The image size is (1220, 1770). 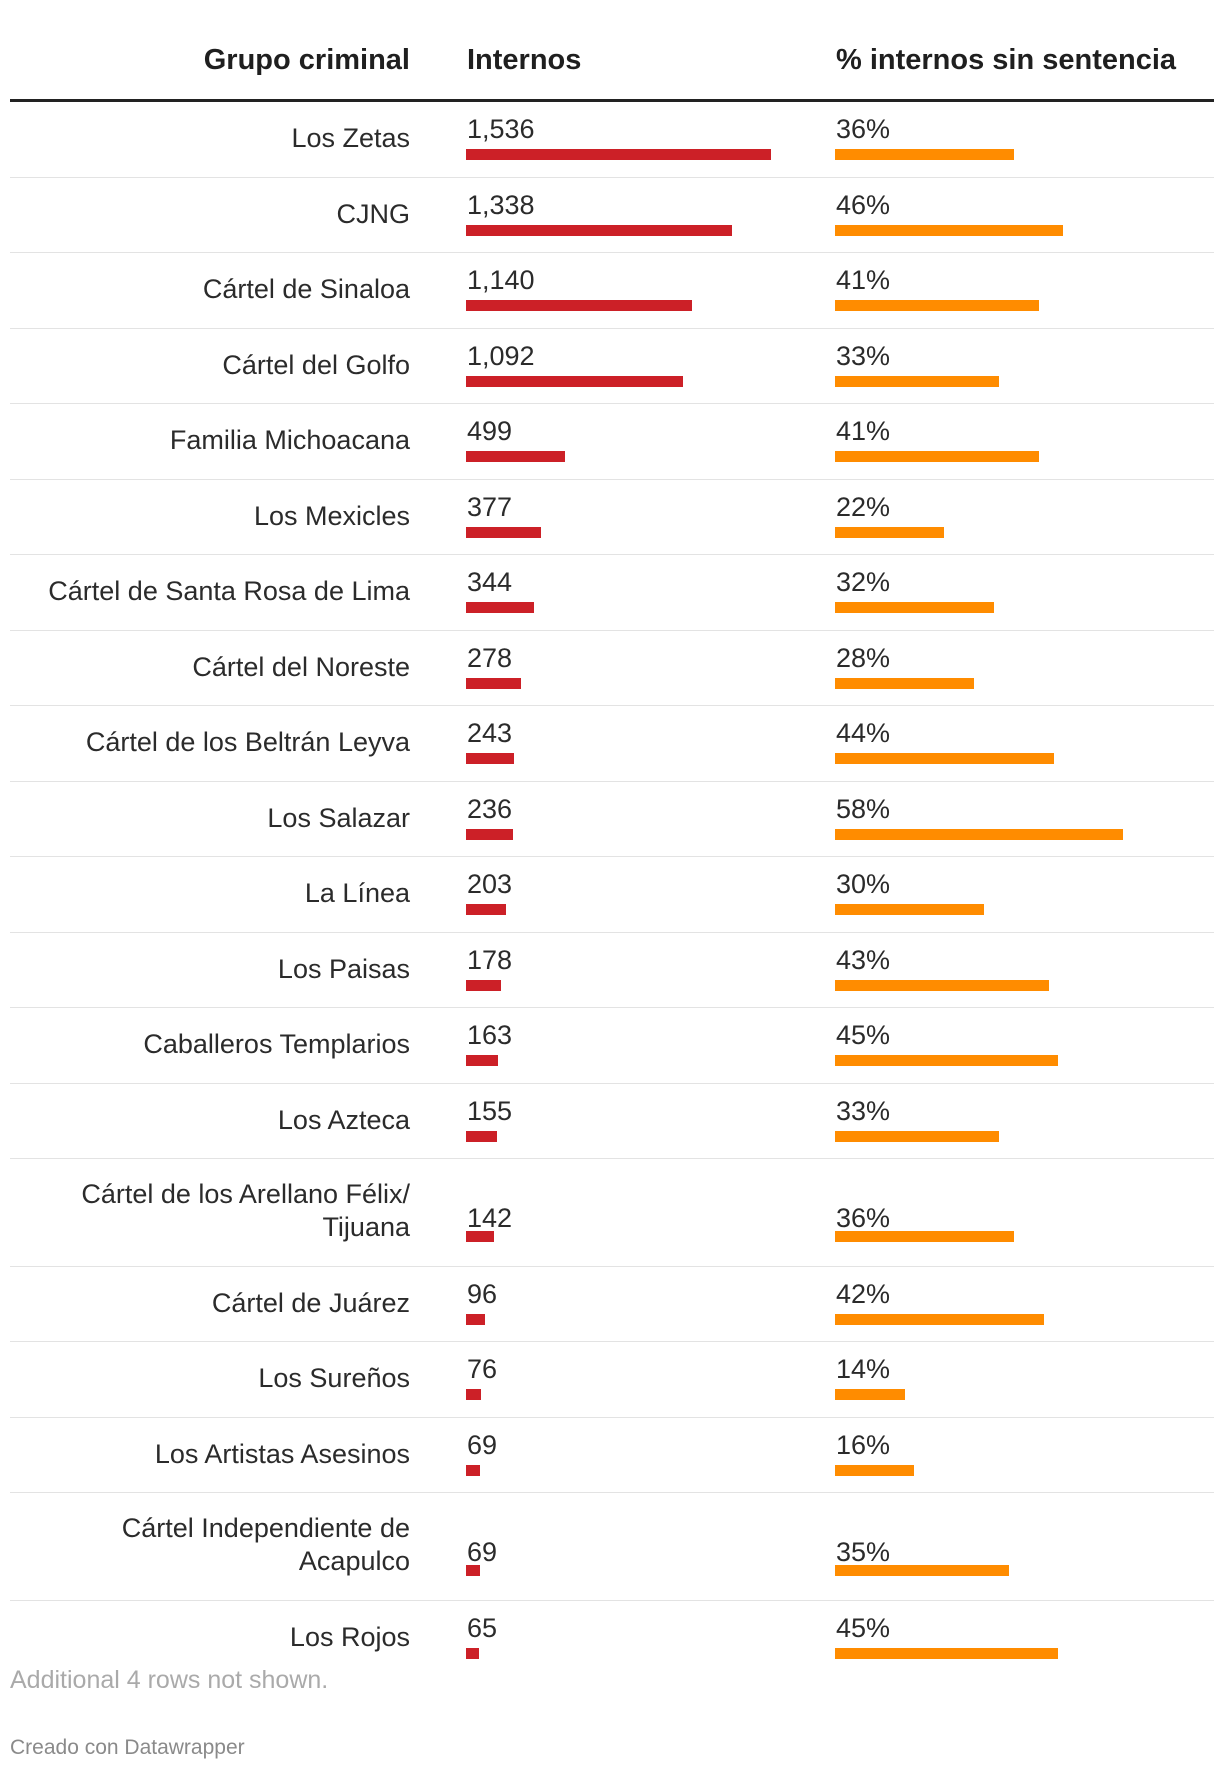 I want to click on pct-value: 45%, so click(x=863, y=1627).